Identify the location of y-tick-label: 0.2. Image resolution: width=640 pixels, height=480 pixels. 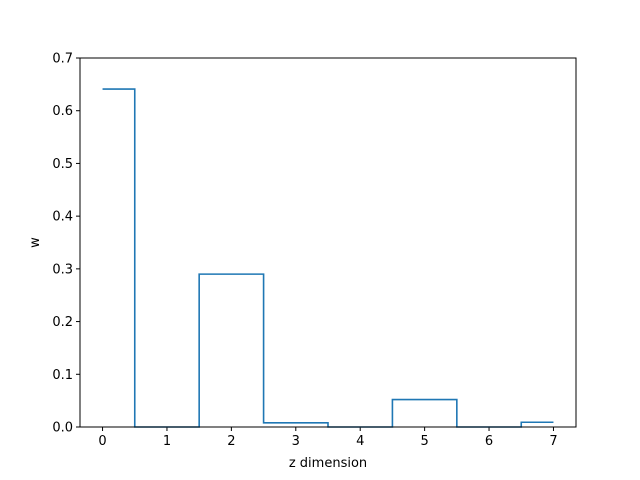
(62, 322).